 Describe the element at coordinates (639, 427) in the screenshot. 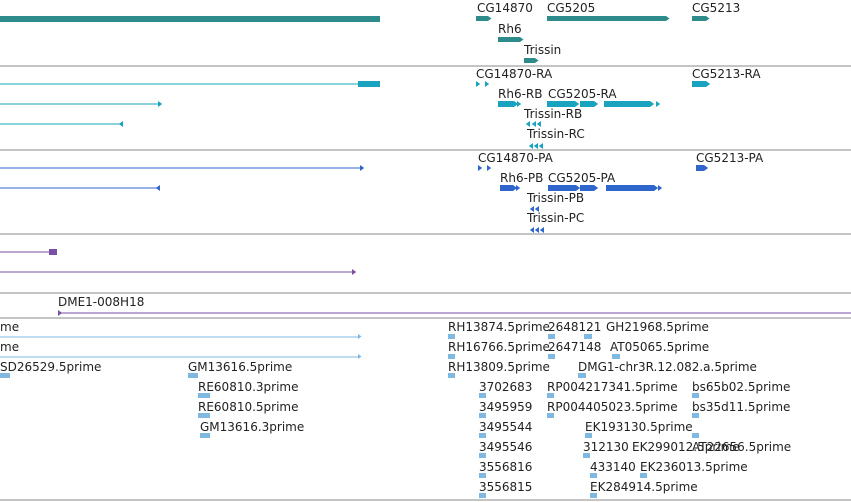

I see `feature-label: EK193130.5prime` at that location.